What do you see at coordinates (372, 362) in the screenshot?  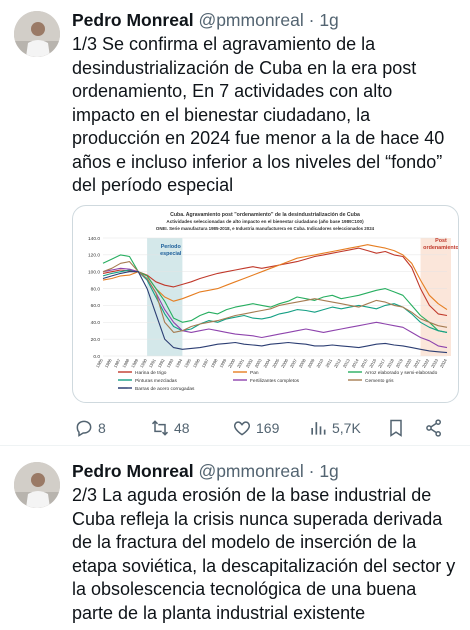 I see `x-tick-label: 2016` at bounding box center [372, 362].